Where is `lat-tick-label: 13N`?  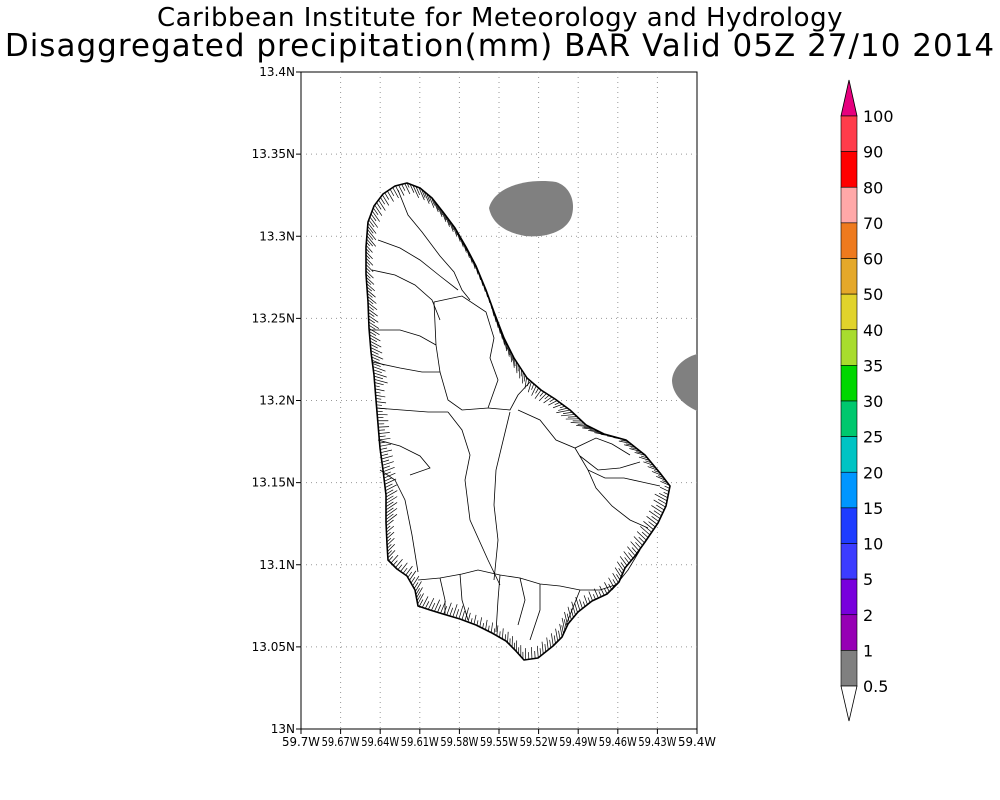
lat-tick-label: 13N is located at coordinates (283, 729).